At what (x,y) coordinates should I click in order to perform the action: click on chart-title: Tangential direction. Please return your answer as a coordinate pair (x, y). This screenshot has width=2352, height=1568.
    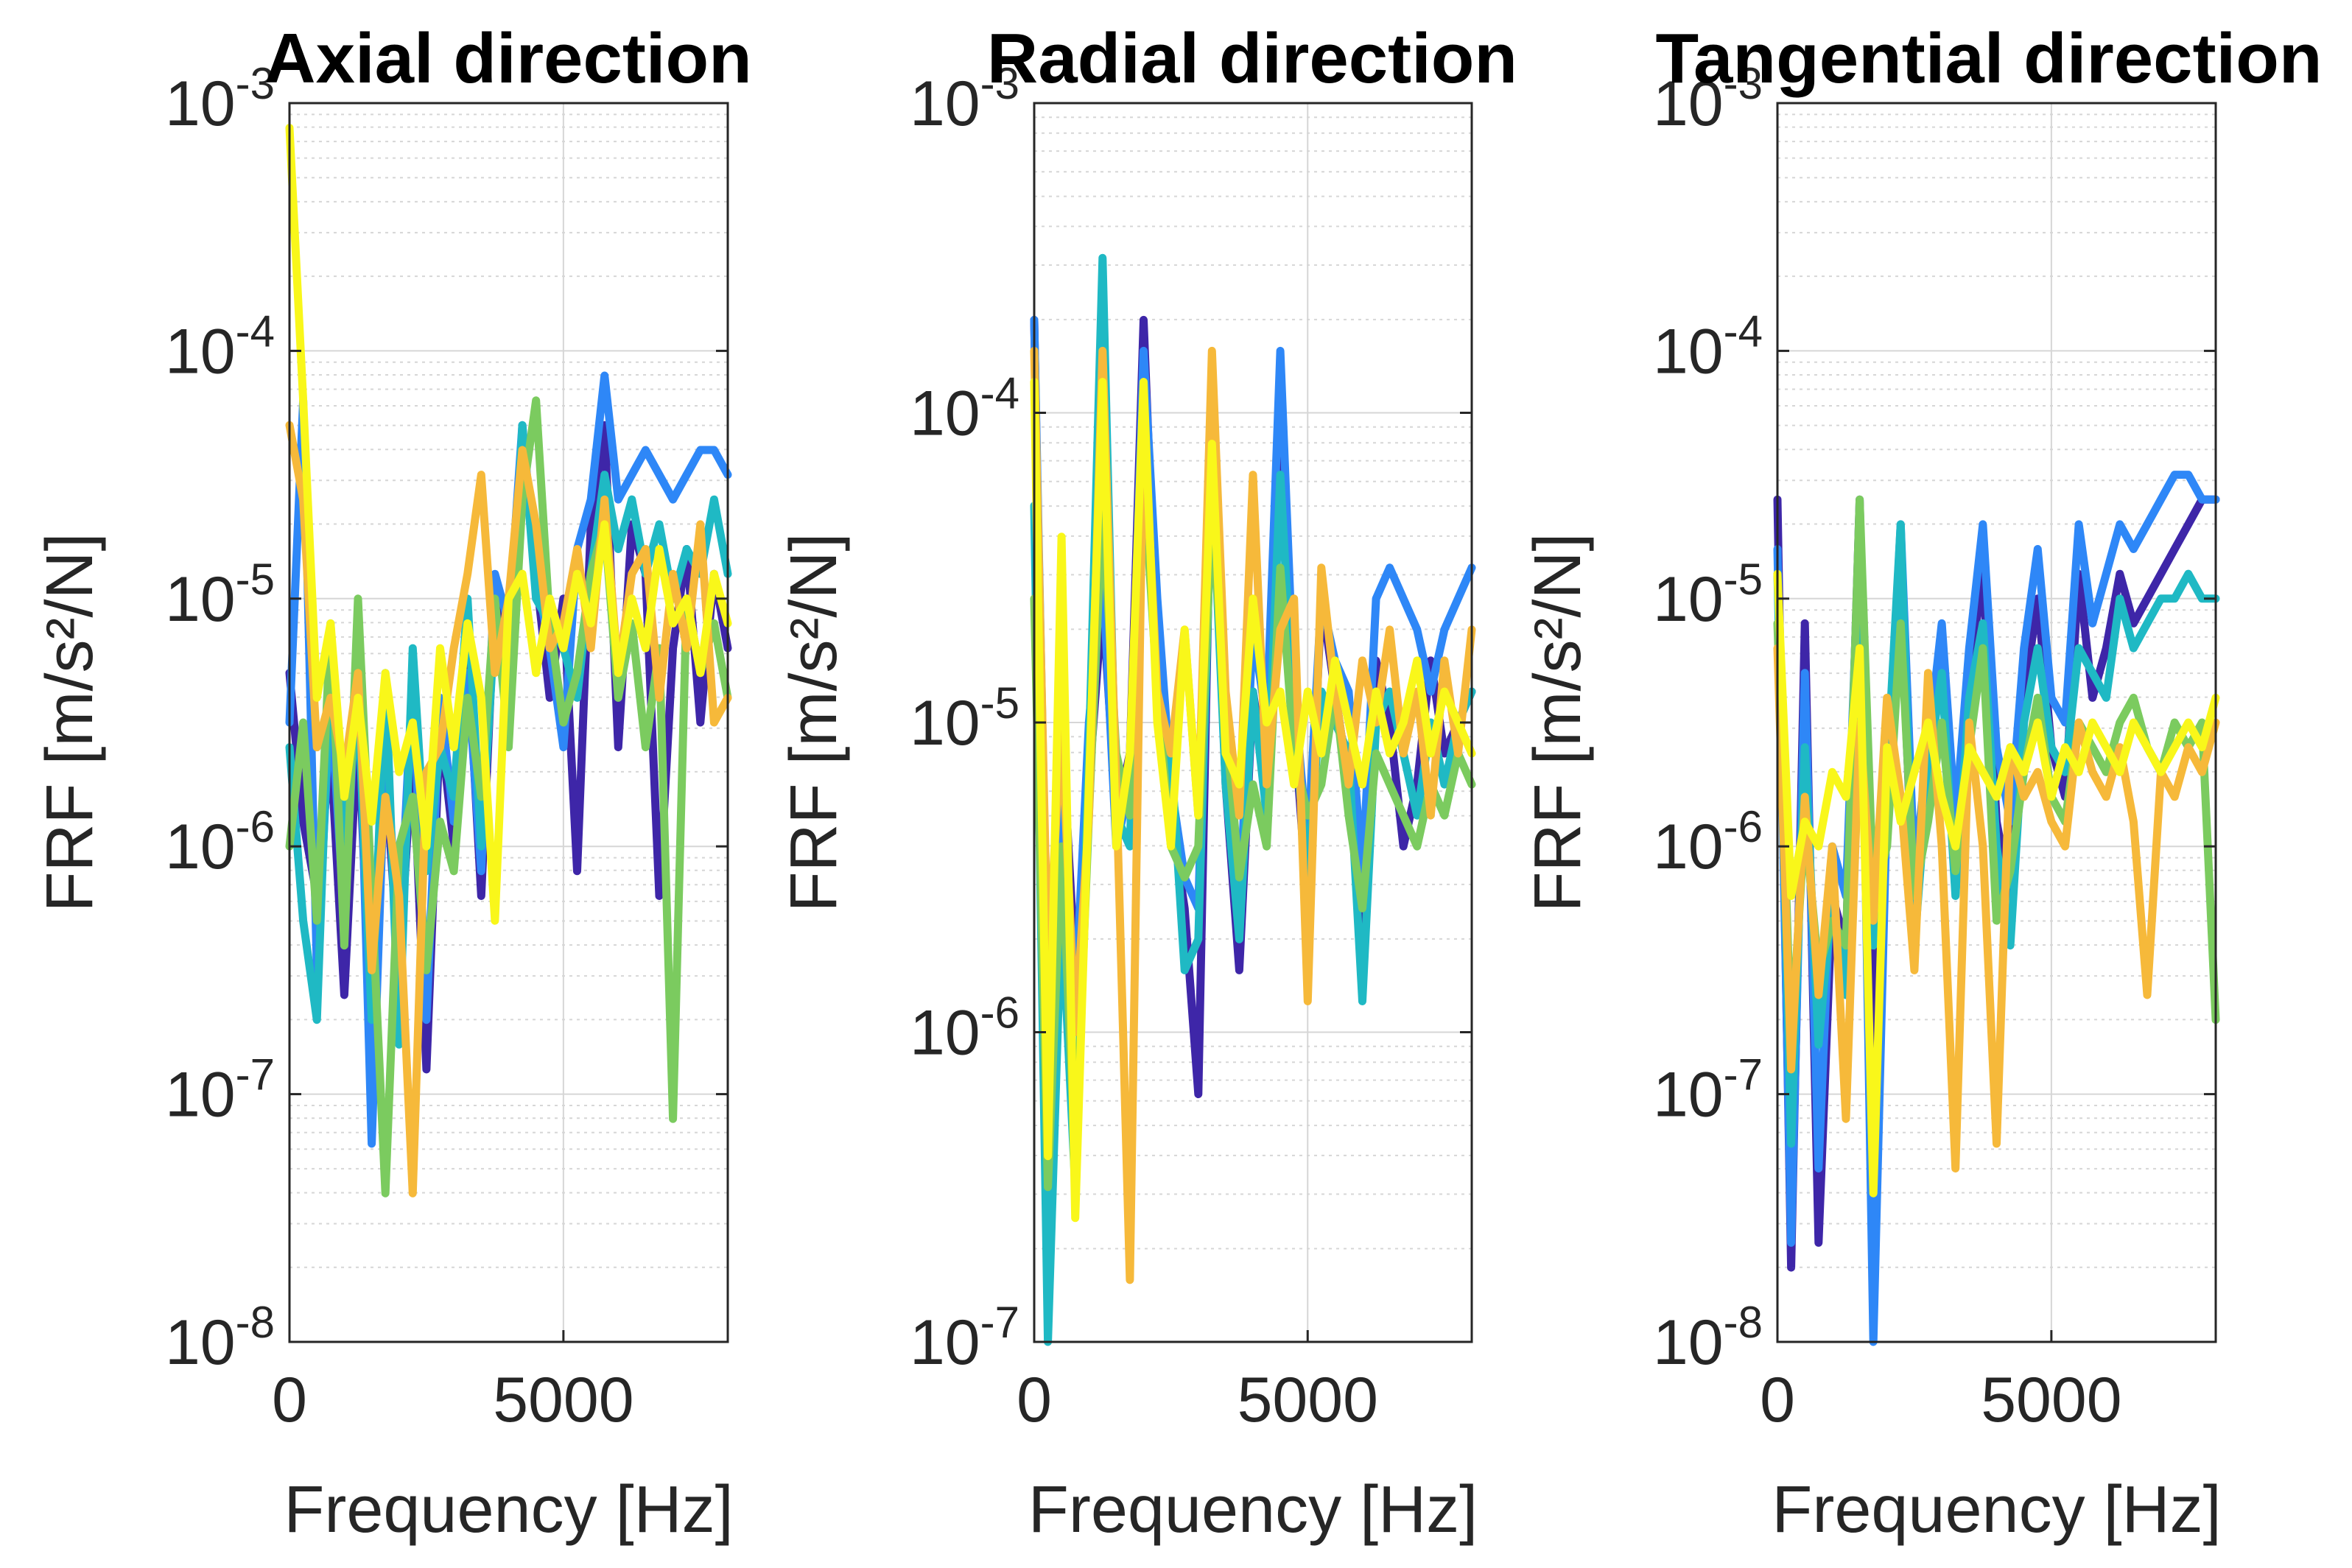
    Looking at the image, I should click on (1989, 58).